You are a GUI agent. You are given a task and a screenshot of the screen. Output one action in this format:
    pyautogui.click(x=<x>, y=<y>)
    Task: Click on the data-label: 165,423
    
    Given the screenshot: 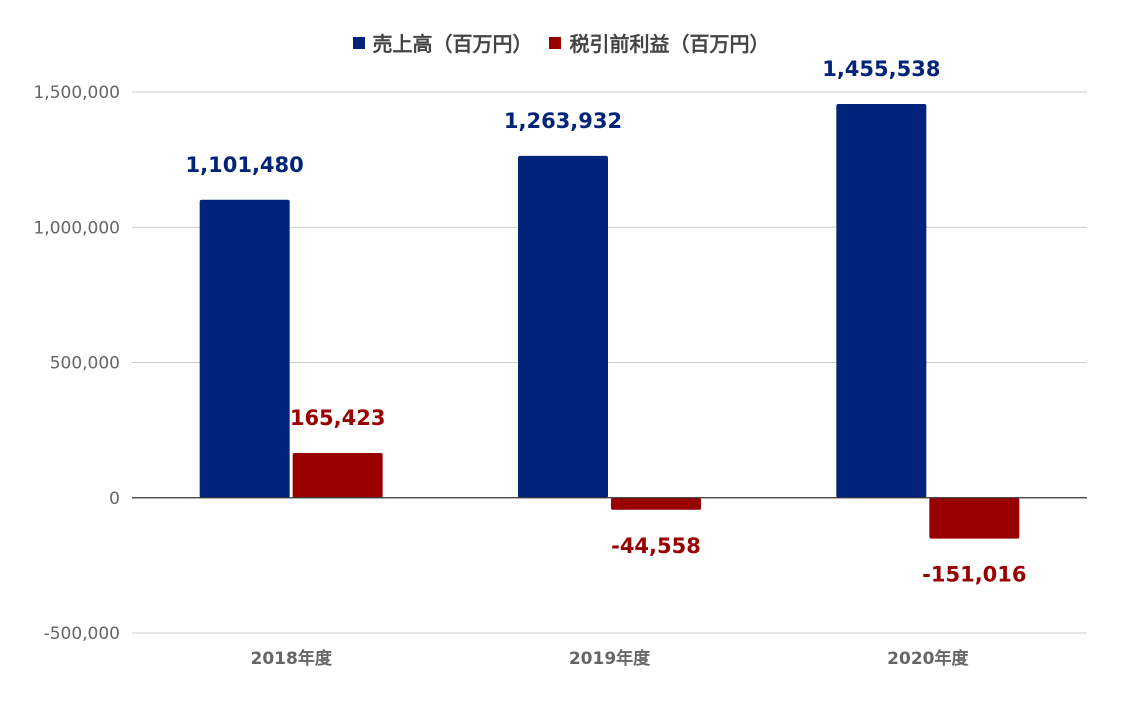 What is the action you would take?
    pyautogui.click(x=338, y=418)
    